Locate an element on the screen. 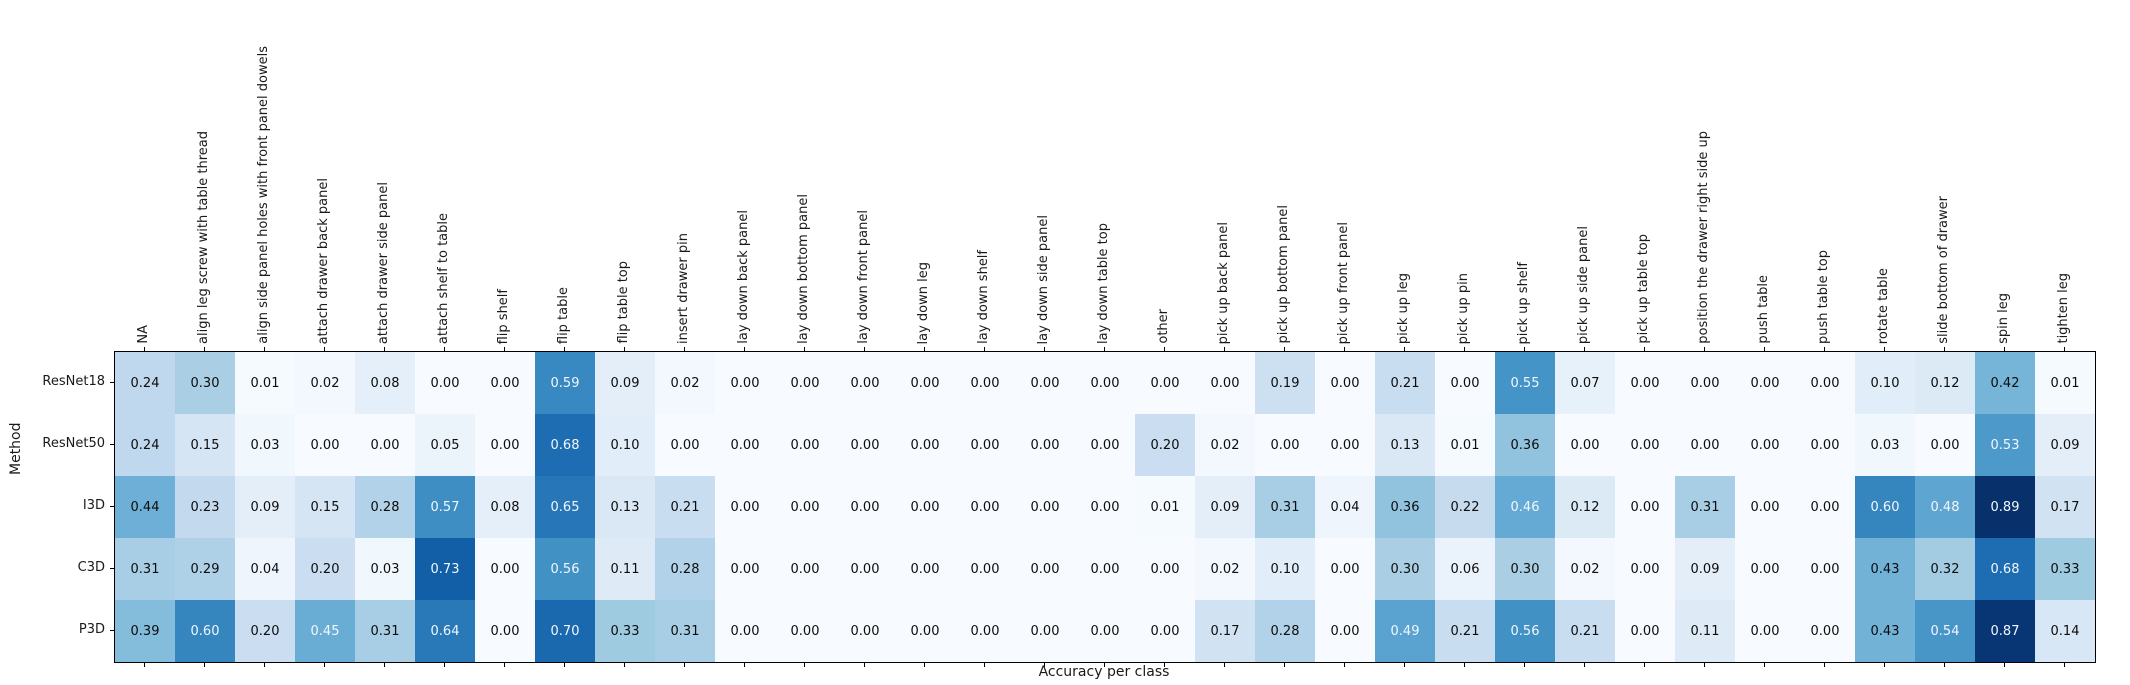  x-tick-label: lay down table top is located at coordinates (1103, 283).